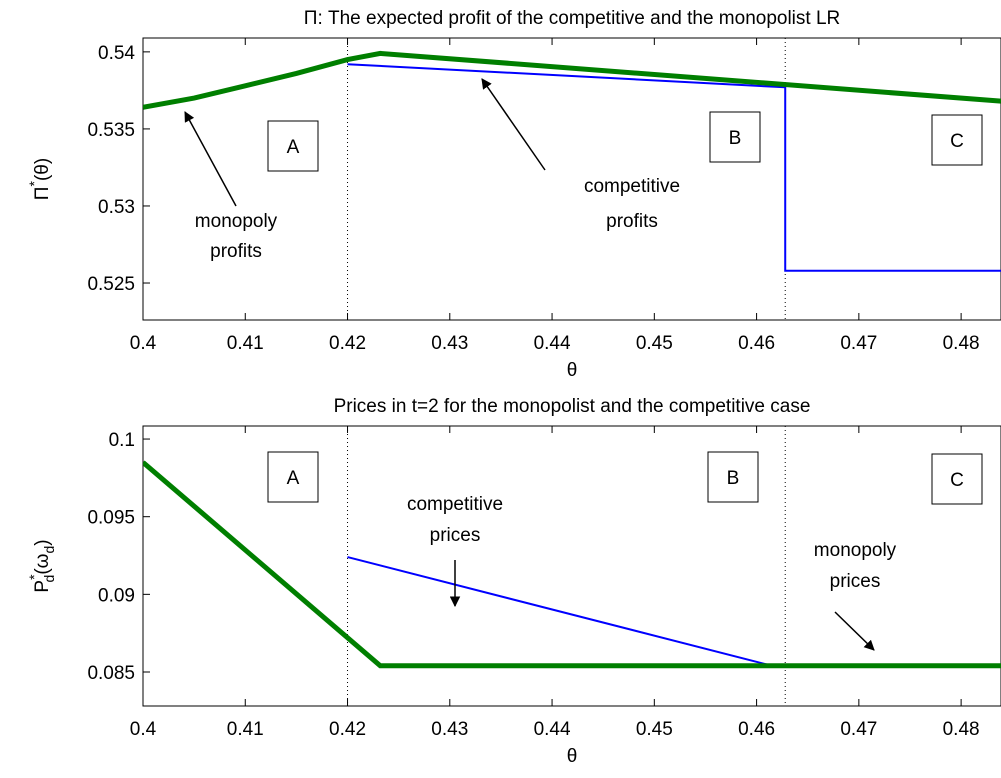 The height and width of the screenshot is (778, 1001). What do you see at coordinates (116, 53) in the screenshot?
I see `y-tick-label: 0.54` at bounding box center [116, 53].